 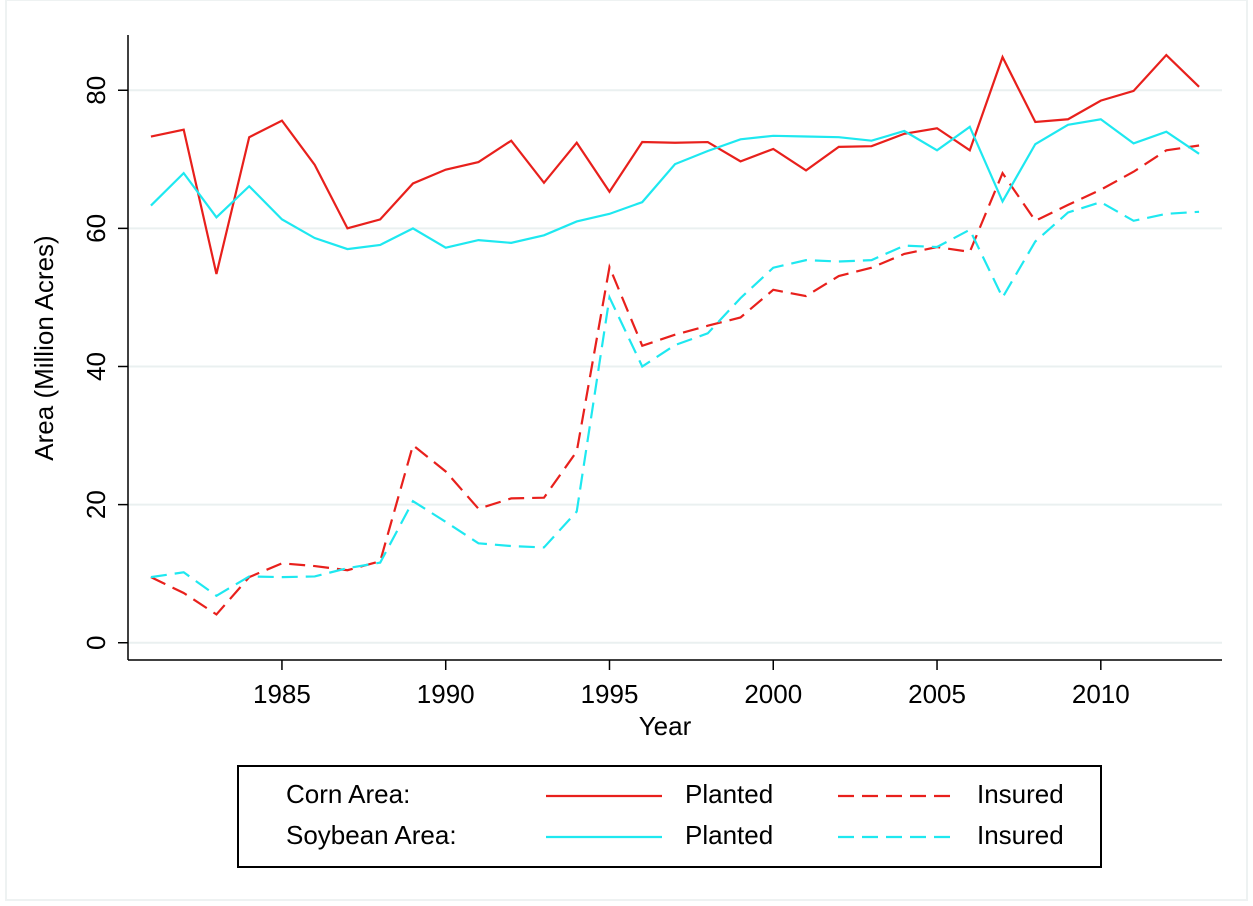 What do you see at coordinates (282, 694) in the screenshot?
I see `x-tick-label: 1985` at bounding box center [282, 694].